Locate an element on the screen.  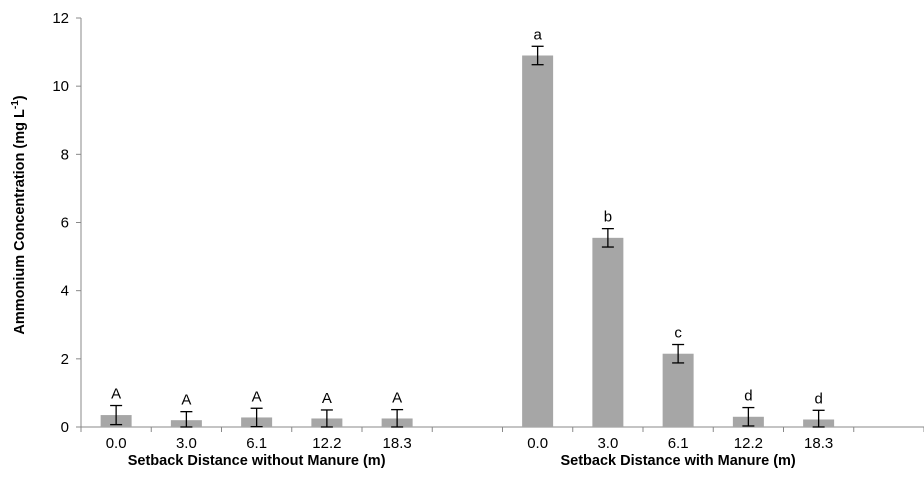
y-tick-label: 4 is located at coordinates (65, 291).